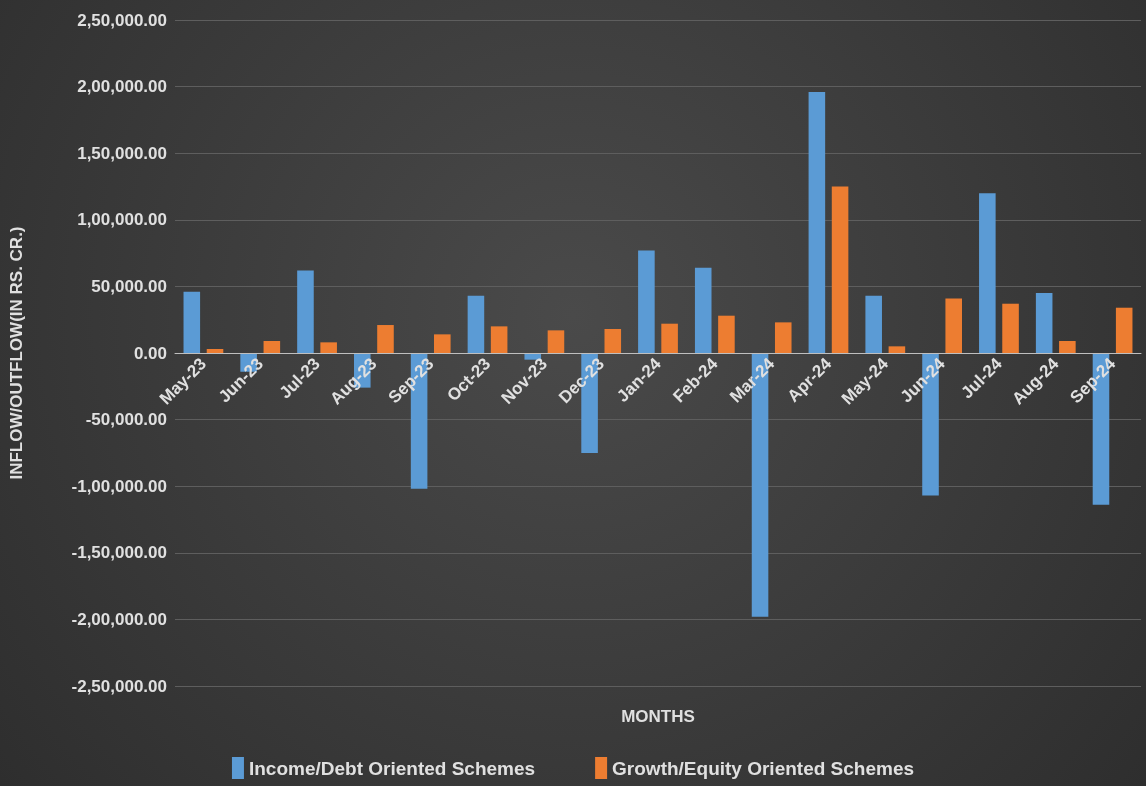 The width and height of the screenshot is (1146, 786). I want to click on y-tick-label: 2,50,000.00, so click(122, 20).